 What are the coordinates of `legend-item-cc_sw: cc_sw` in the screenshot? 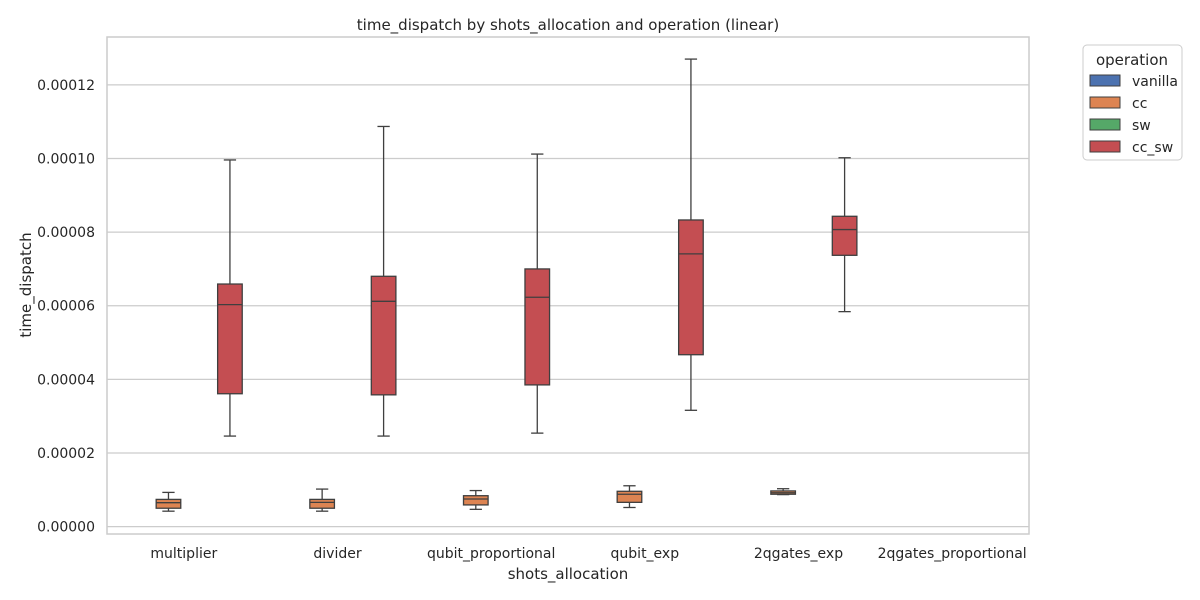 It's located at (1131, 148).